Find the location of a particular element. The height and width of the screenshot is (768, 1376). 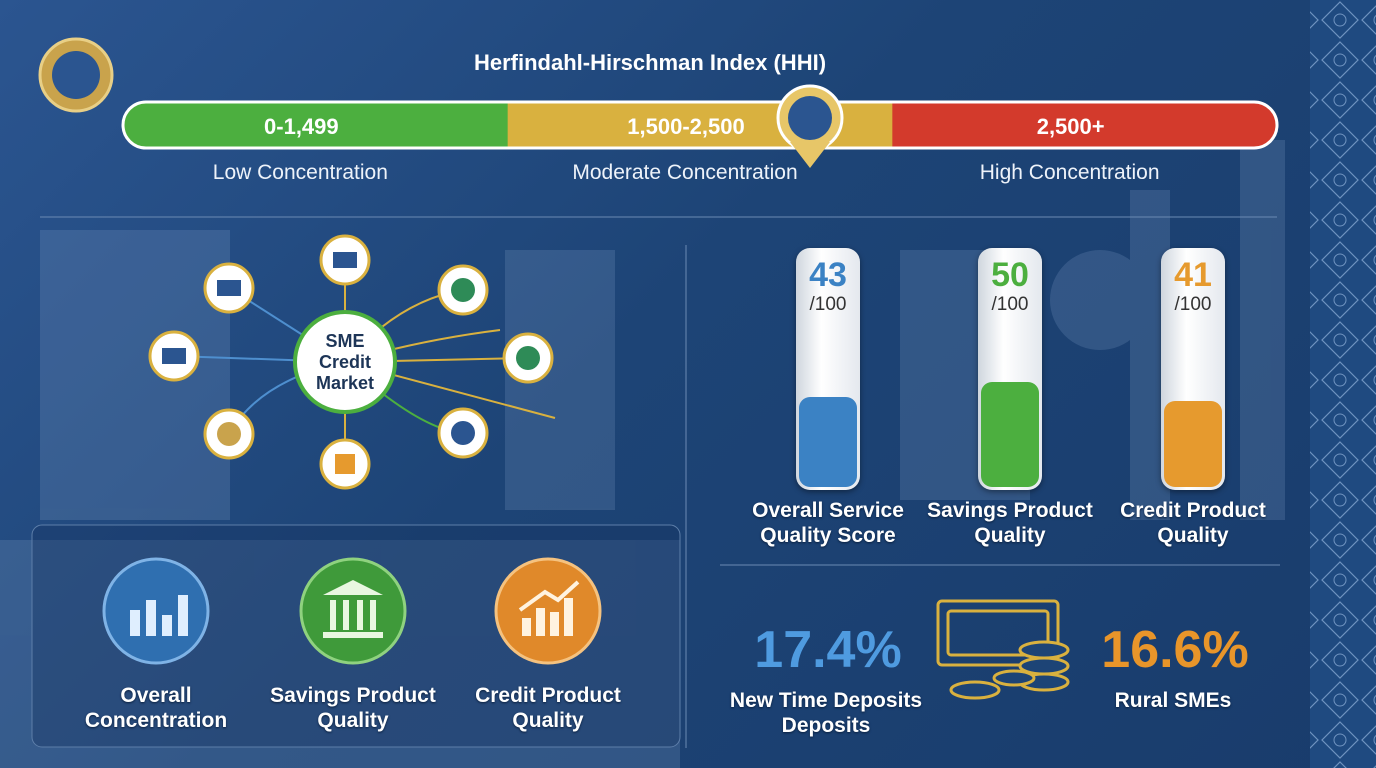

score-label: Overall Service Quality Score is located at coordinates (828, 523).